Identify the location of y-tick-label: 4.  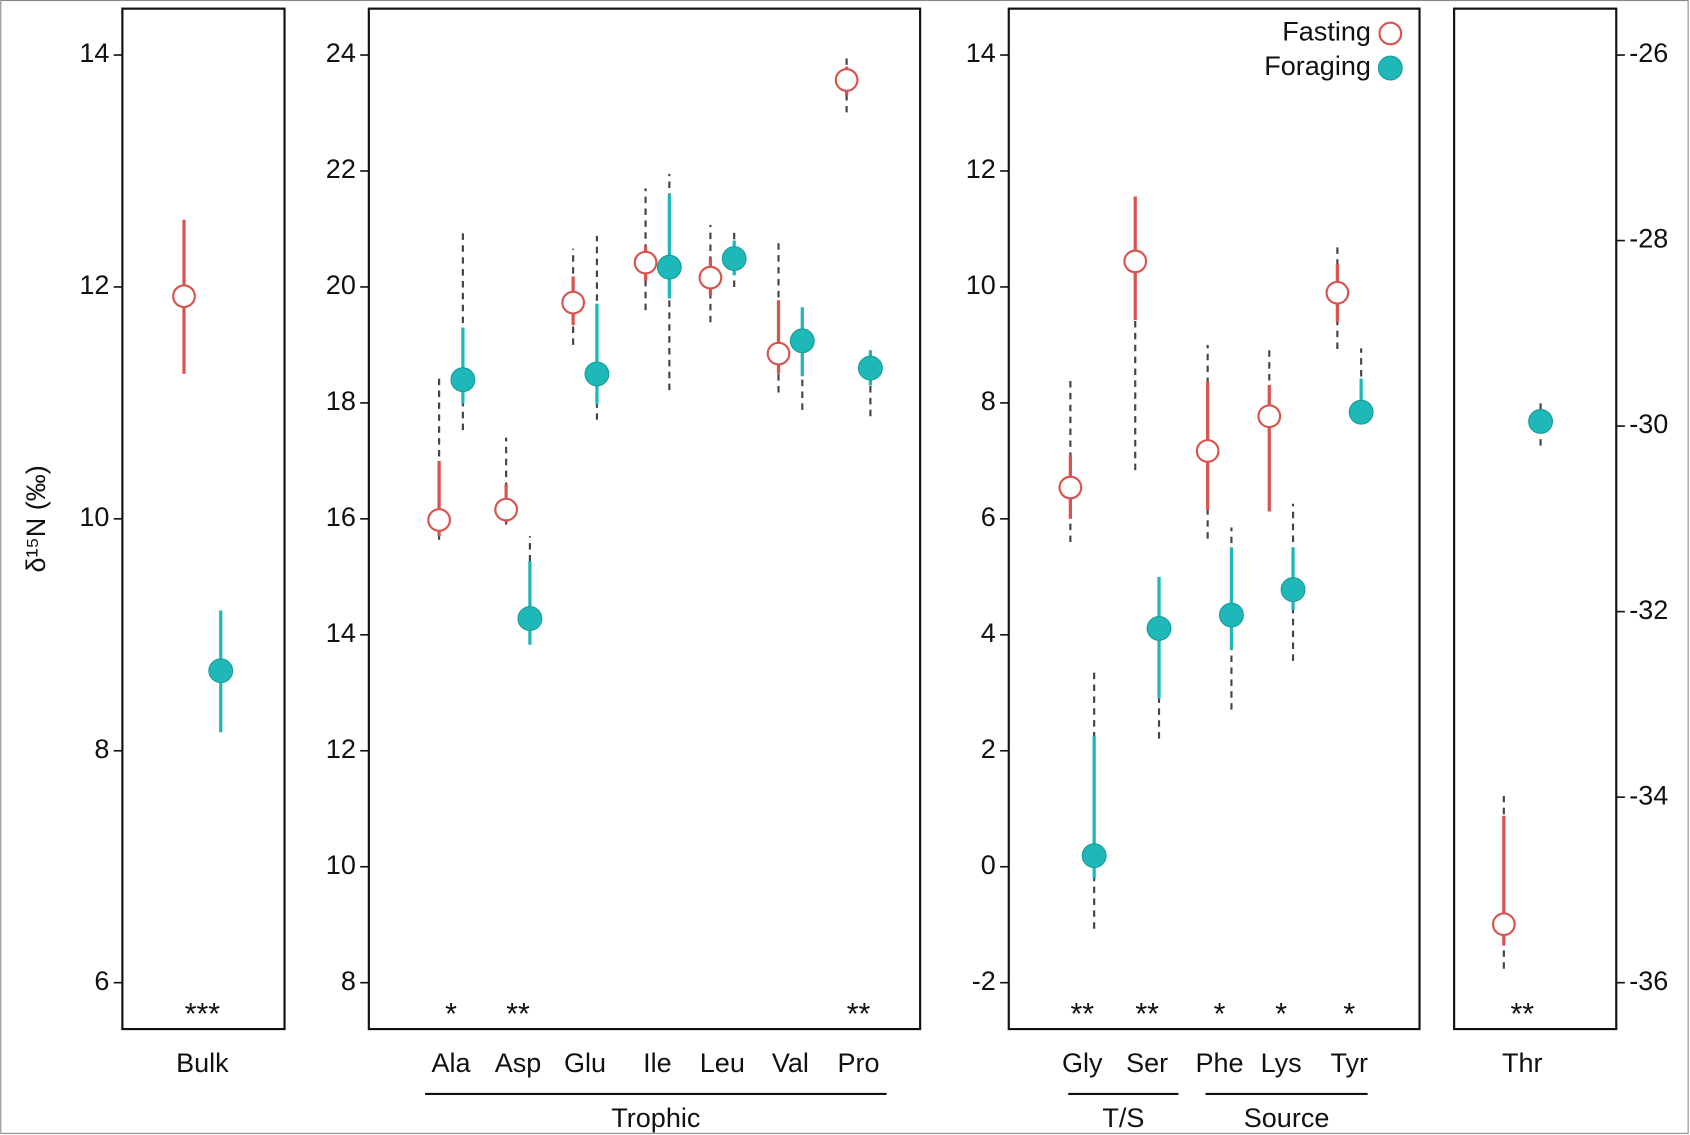
(988, 633).